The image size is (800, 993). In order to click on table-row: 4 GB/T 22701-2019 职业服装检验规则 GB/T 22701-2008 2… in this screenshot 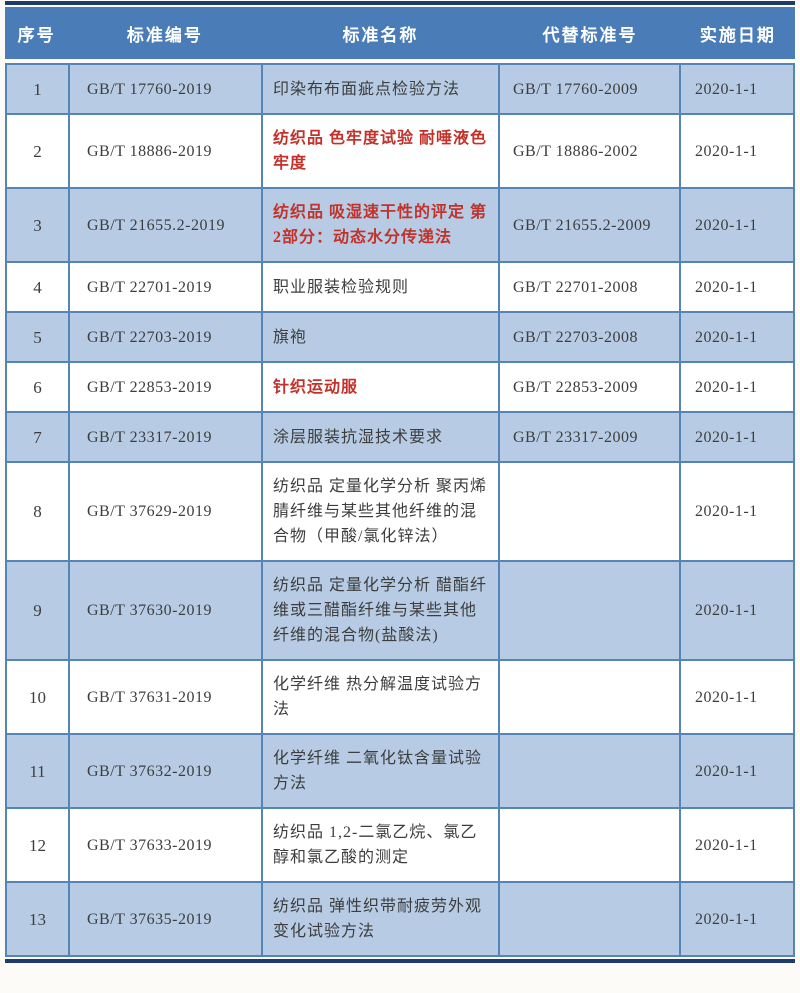, I will do `click(400, 287)`.